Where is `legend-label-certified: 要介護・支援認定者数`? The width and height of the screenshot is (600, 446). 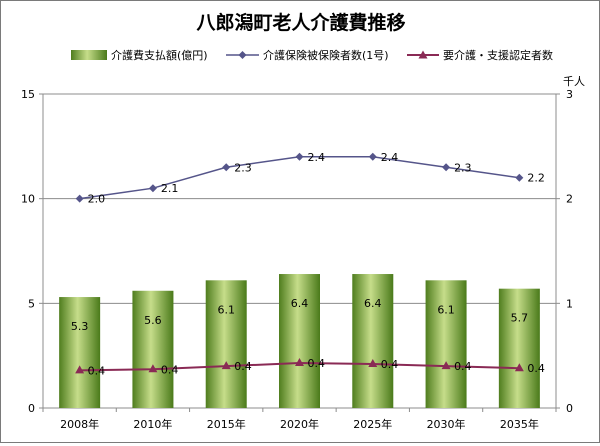
legend-label-certified: 要介護・支援認定者数 is located at coordinates (498, 55).